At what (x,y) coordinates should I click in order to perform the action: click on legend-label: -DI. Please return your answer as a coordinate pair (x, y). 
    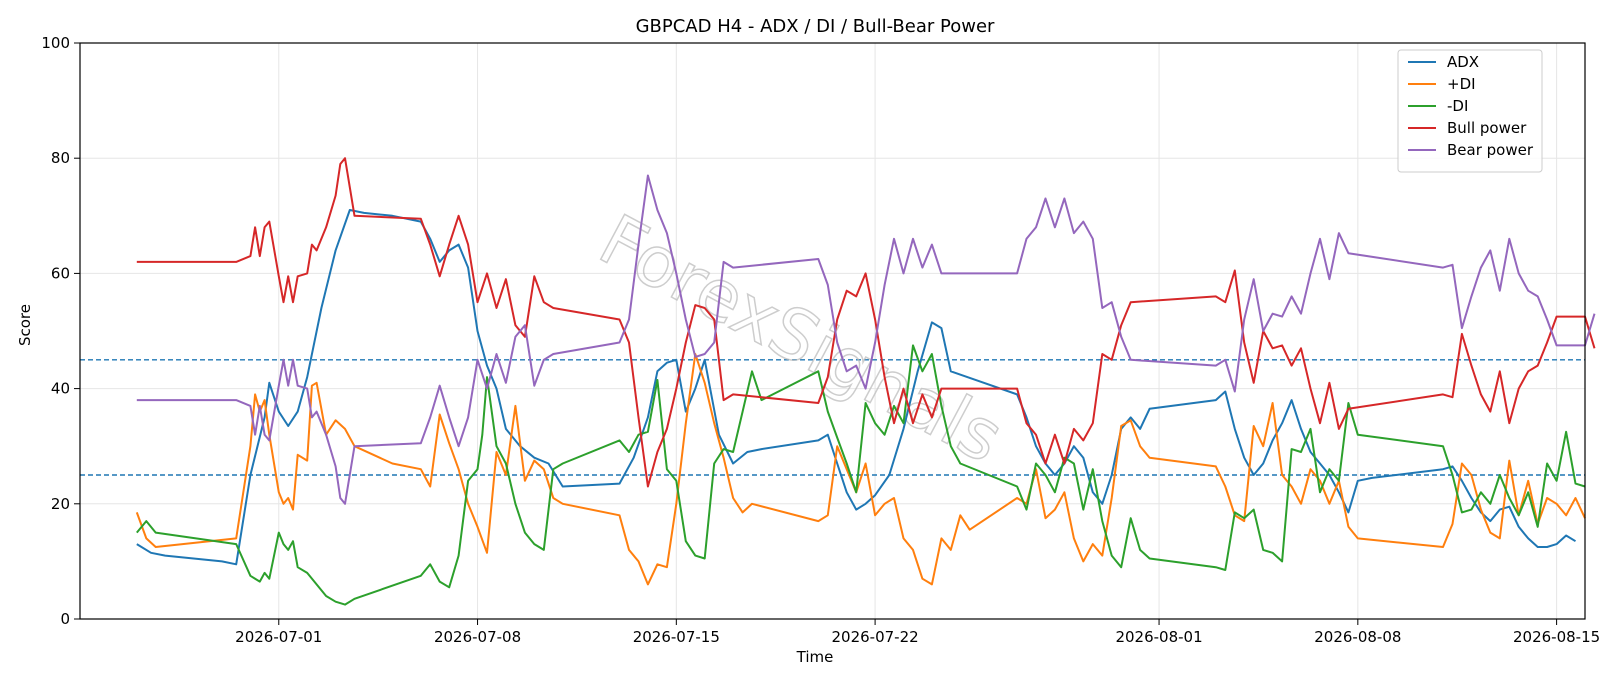
    Looking at the image, I should click on (1457, 106).